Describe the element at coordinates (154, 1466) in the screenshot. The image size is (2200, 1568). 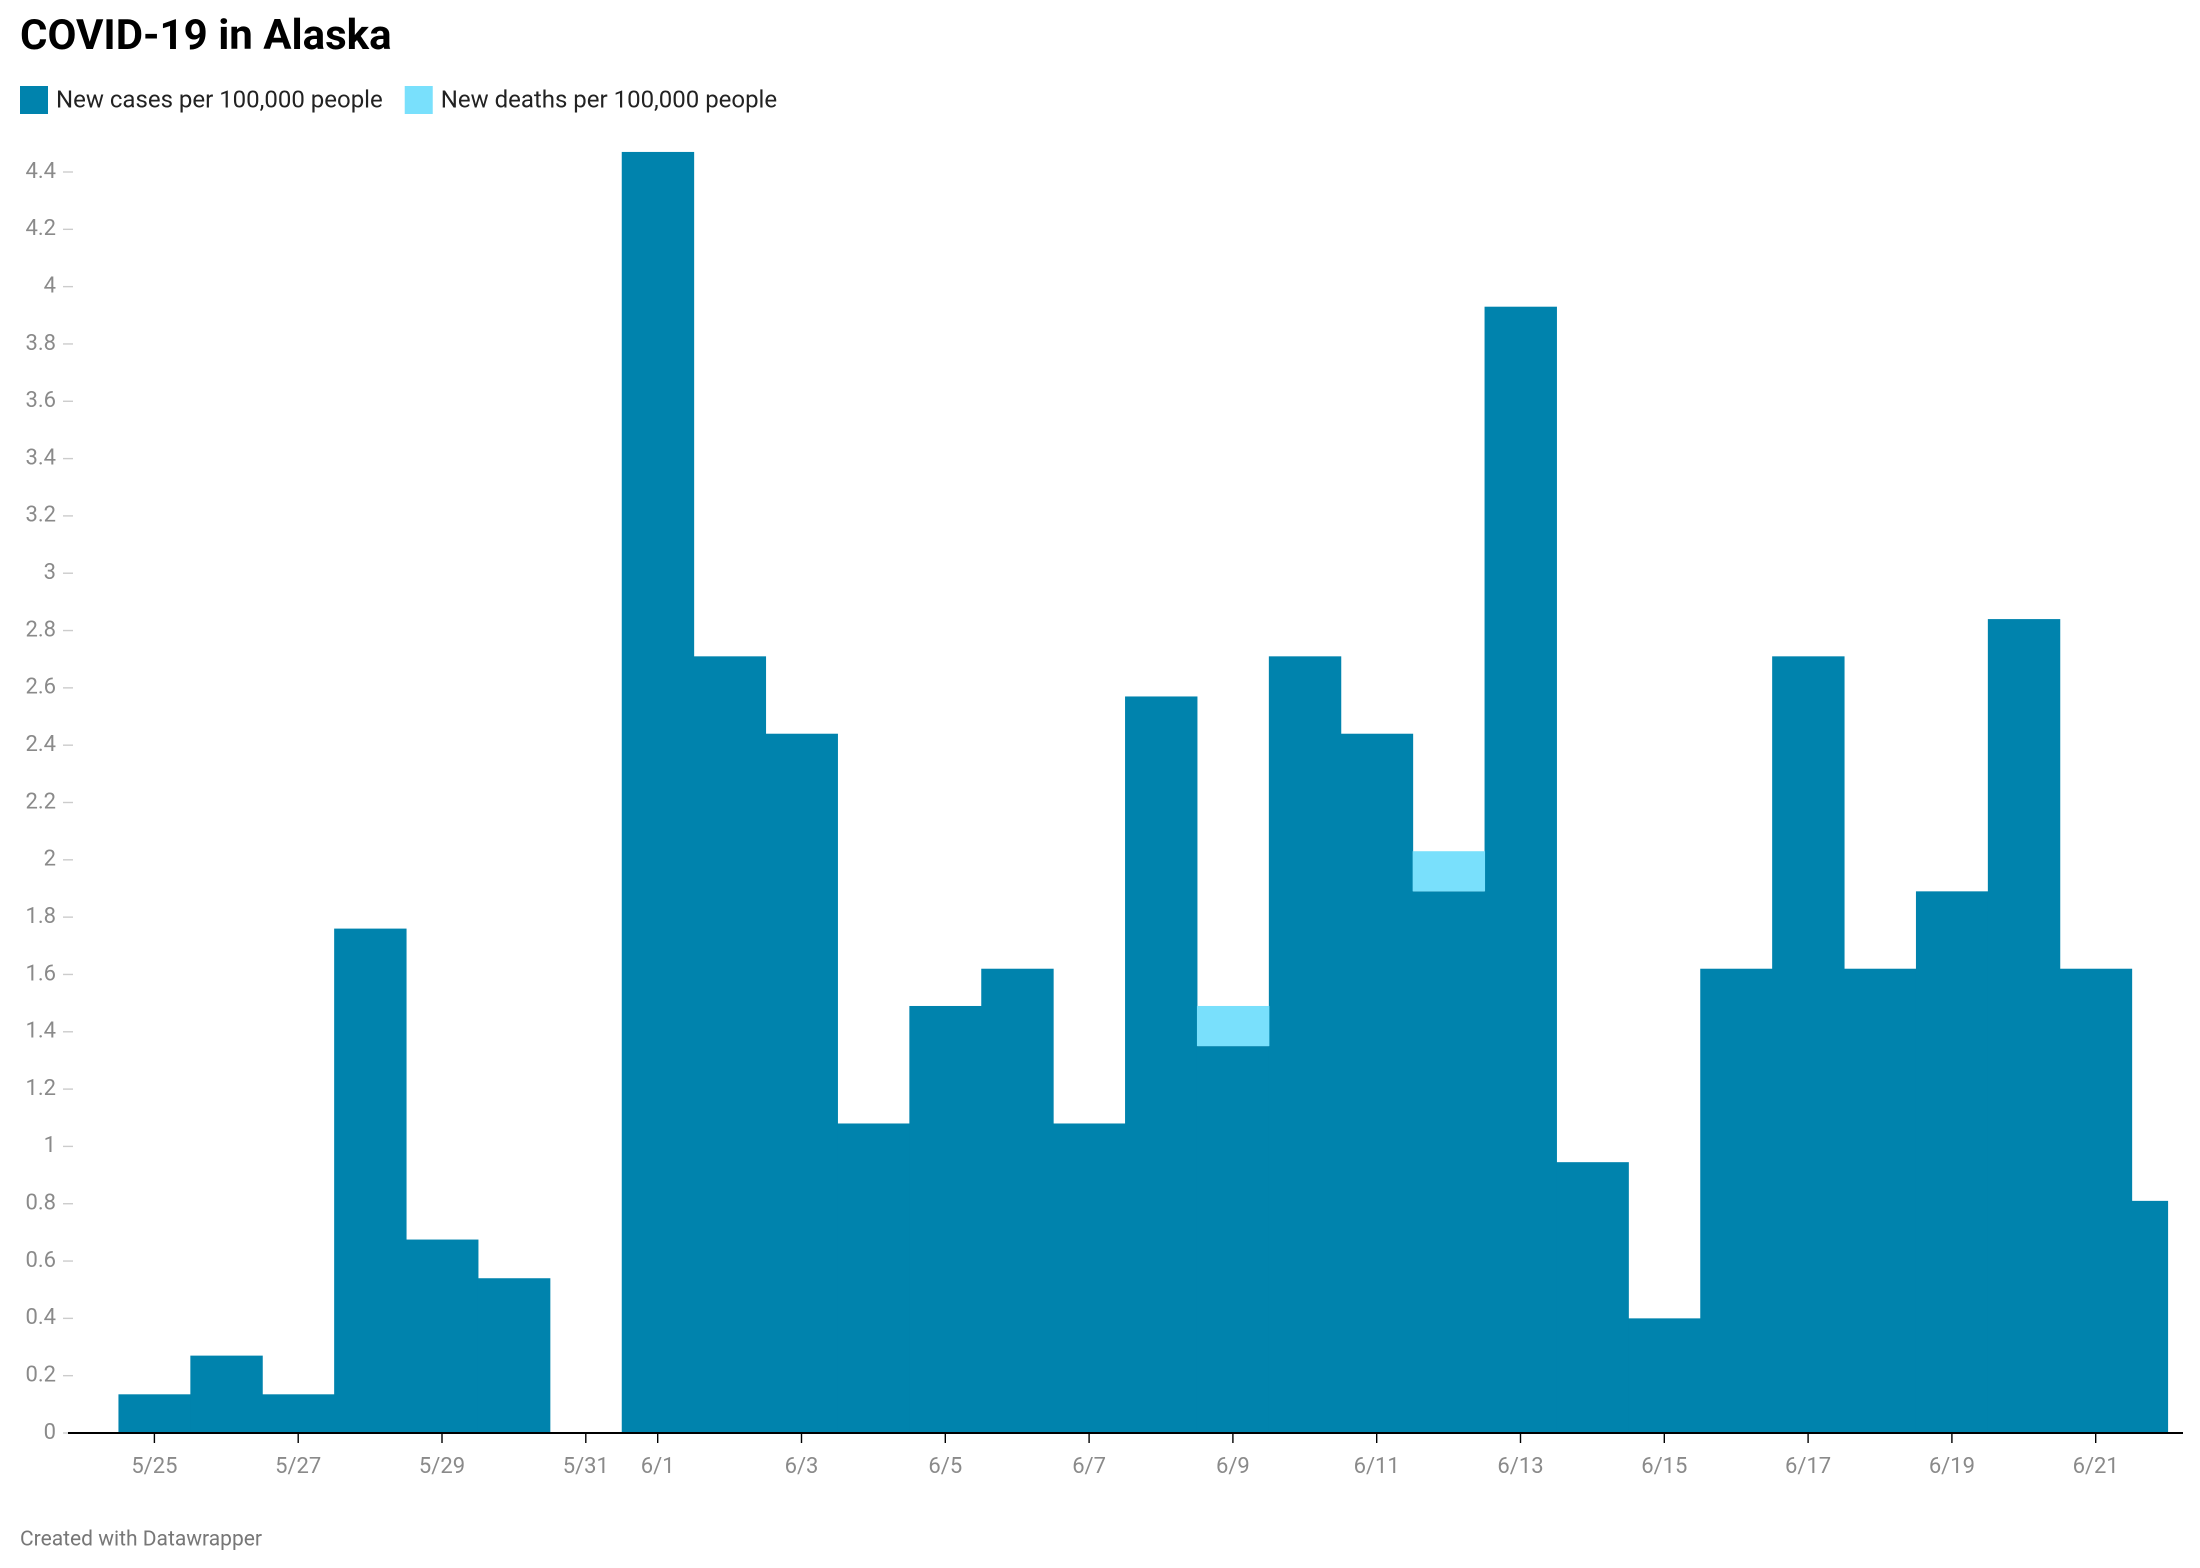
I see `x-tick-label: 5/25` at that location.